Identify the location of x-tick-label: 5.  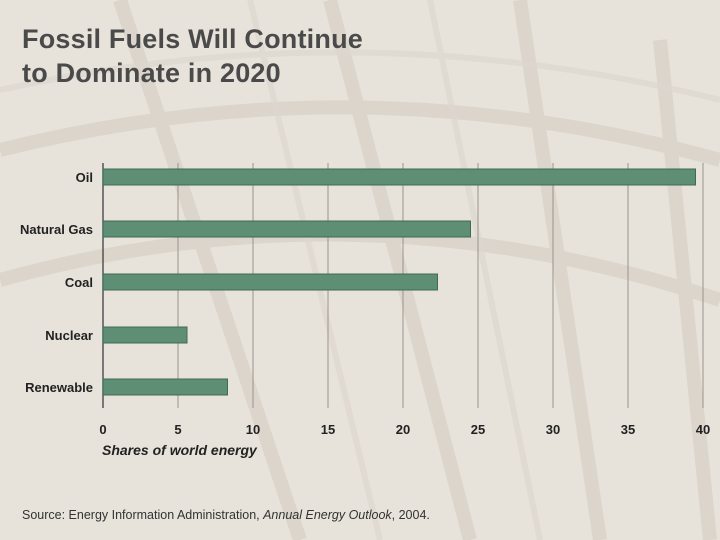
(177, 429).